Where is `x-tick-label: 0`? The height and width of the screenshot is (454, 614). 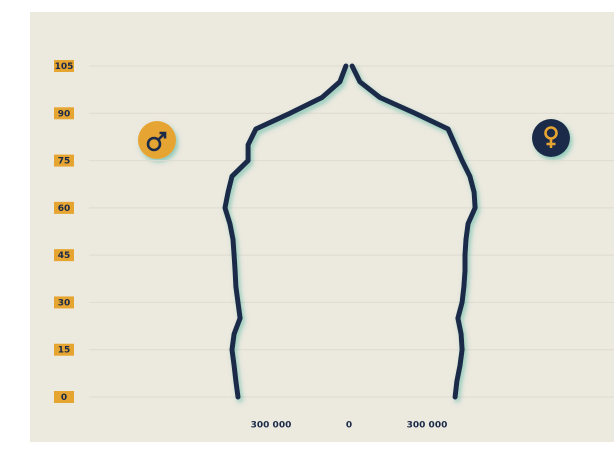 x-tick-label: 0 is located at coordinates (349, 426).